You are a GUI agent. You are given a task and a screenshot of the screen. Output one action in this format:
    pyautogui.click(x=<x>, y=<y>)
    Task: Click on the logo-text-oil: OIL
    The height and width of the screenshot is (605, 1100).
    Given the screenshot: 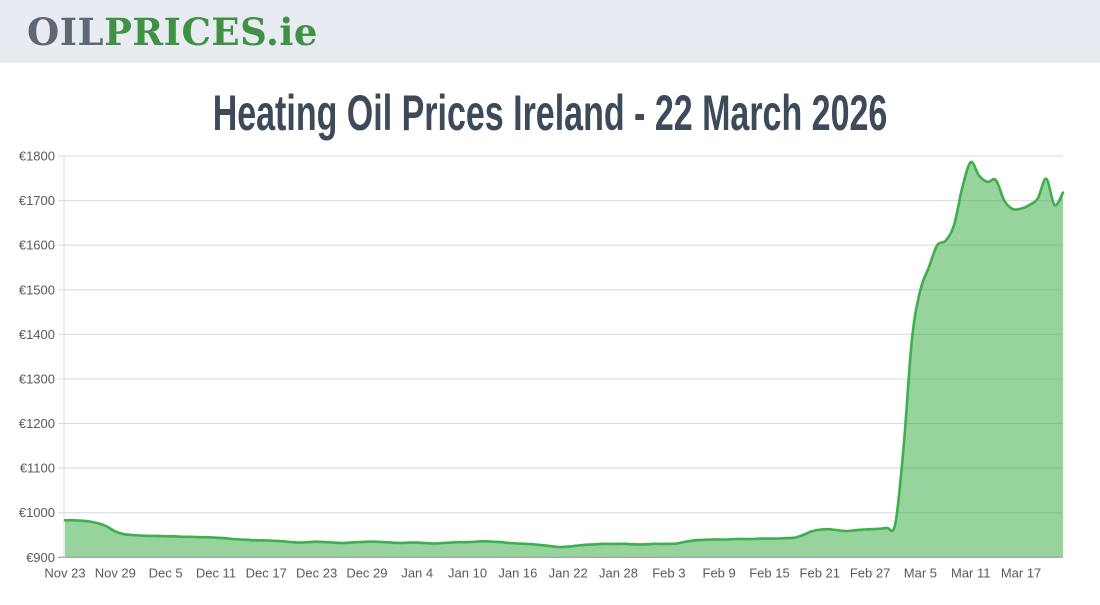 What is the action you would take?
    pyautogui.click(x=66, y=31)
    